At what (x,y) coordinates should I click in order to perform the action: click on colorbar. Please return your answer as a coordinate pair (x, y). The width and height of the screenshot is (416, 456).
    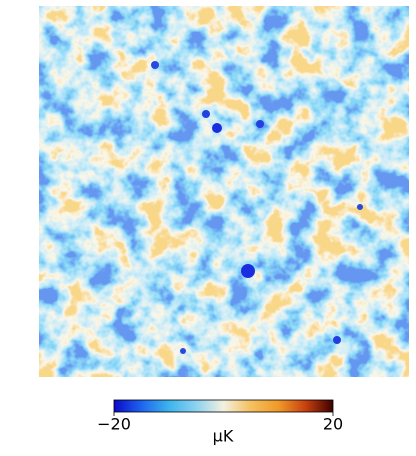
    Looking at the image, I should click on (223, 406).